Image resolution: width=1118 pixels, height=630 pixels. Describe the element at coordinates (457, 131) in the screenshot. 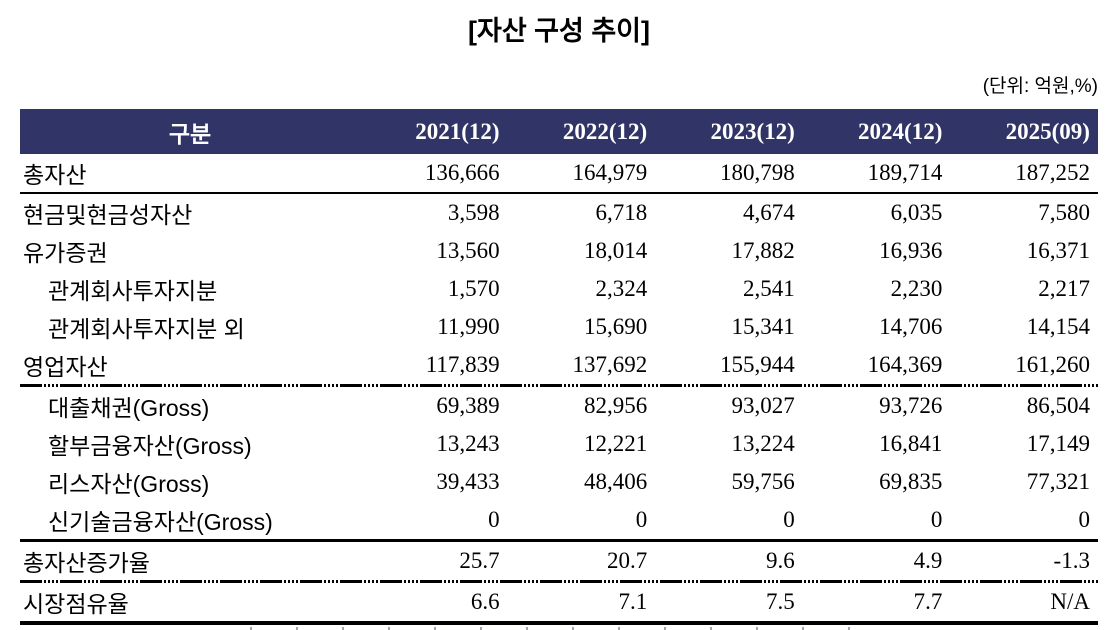

I see `header-cell-year-2021: 2021(12)` at that location.